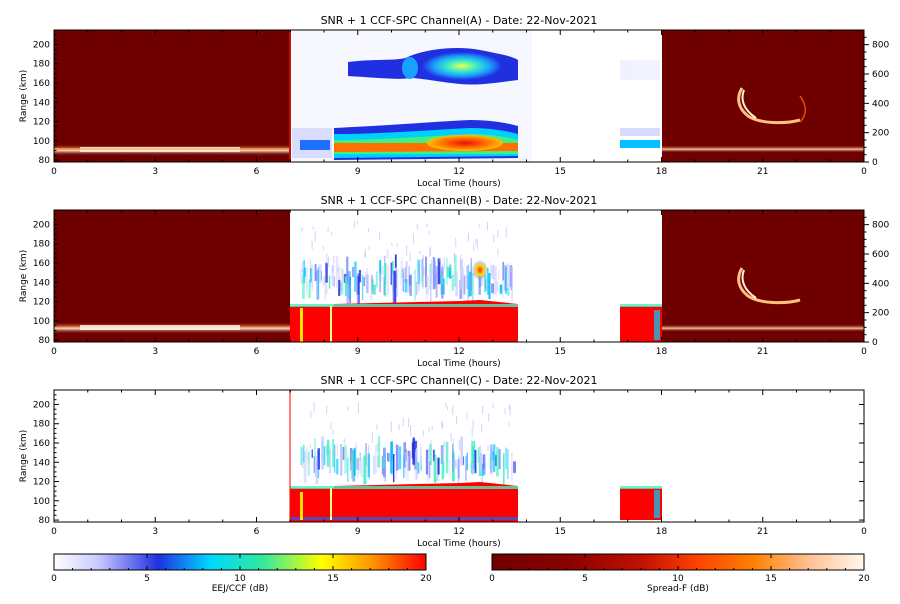  I want to click on y-tick-label: 140, so click(41, 463).